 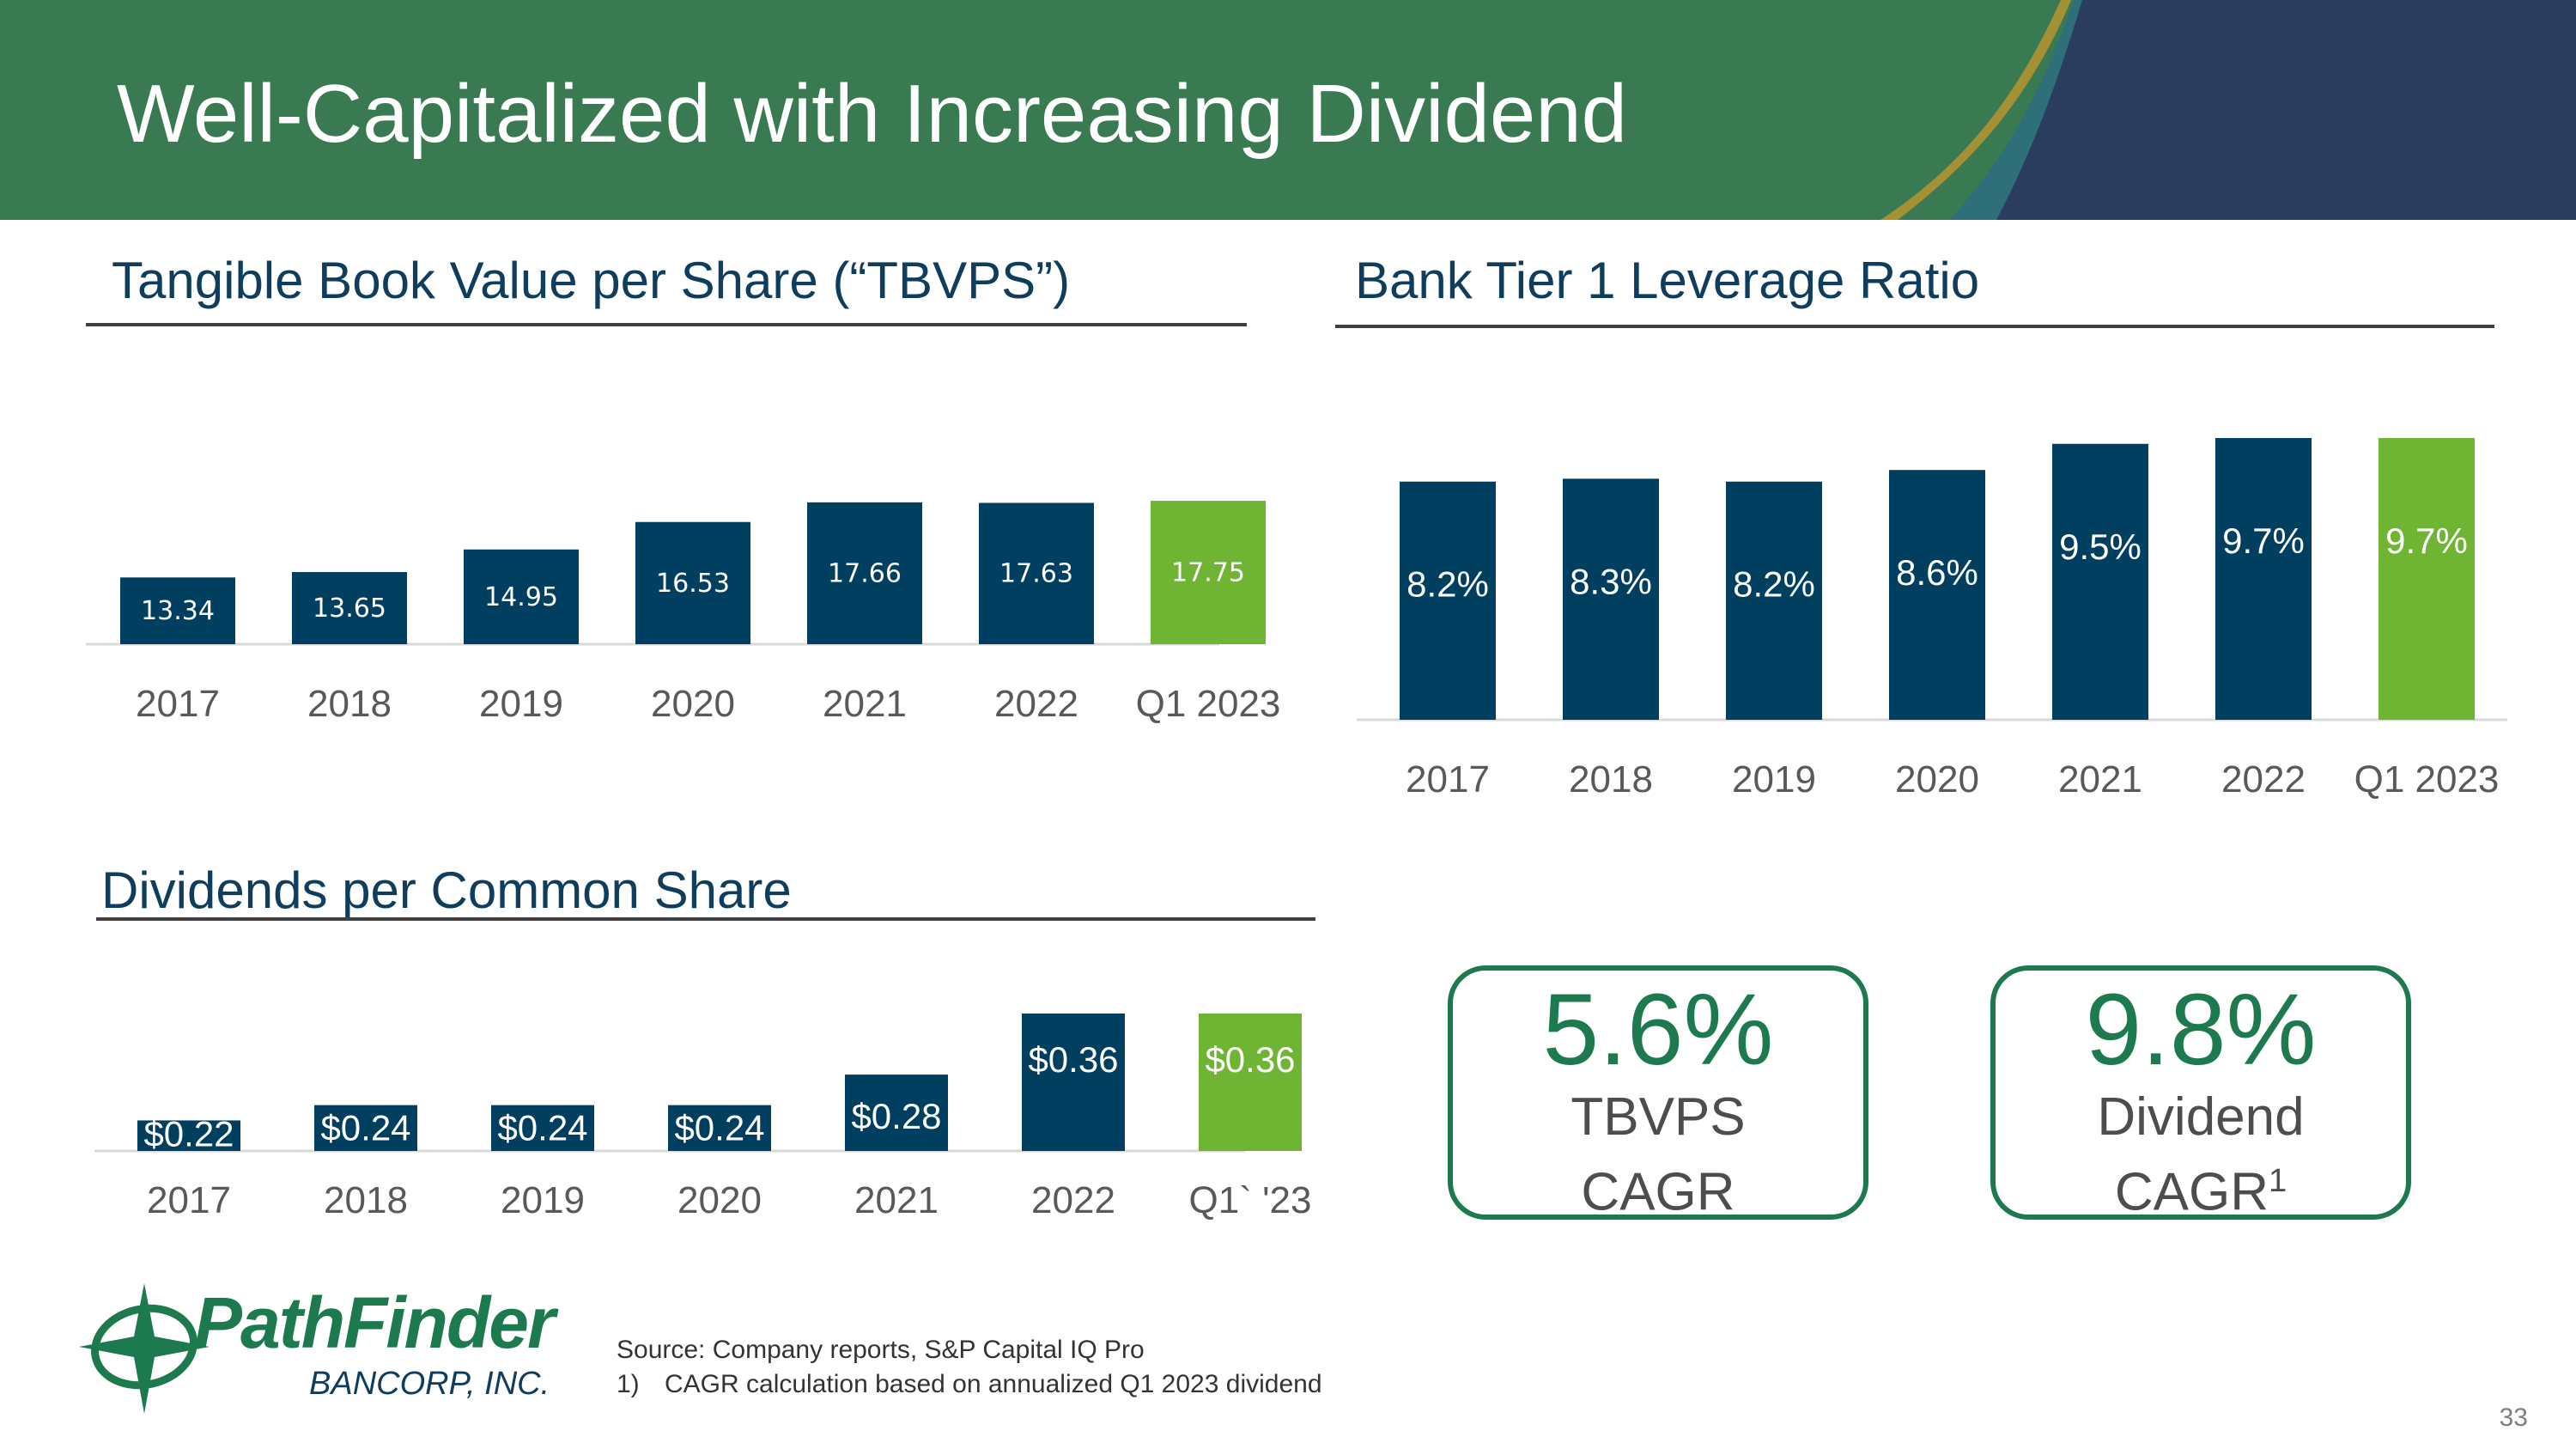 I want to click on leverage-data-label: 9.5%, so click(x=2100, y=547).